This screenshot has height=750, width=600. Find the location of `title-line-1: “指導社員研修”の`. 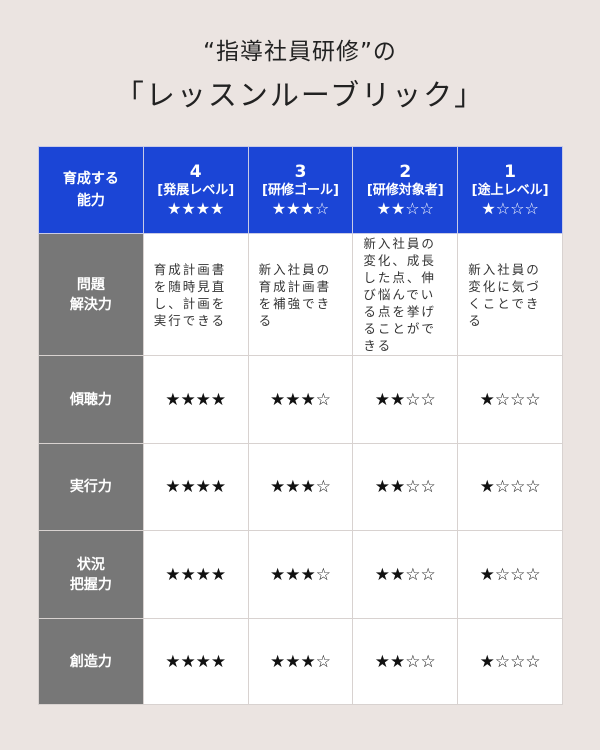

title-line-1: “指導社員研修”の is located at coordinates (300, 52).